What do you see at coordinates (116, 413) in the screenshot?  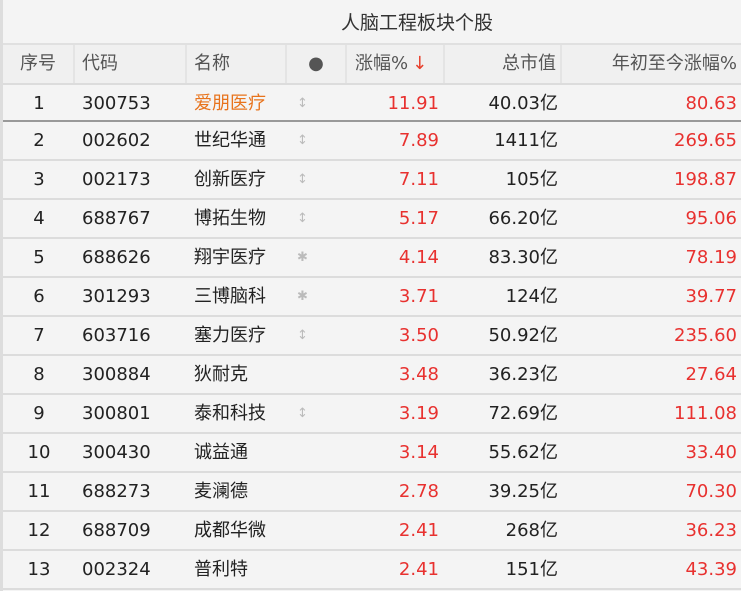 I see `stock-code: 300801` at bounding box center [116, 413].